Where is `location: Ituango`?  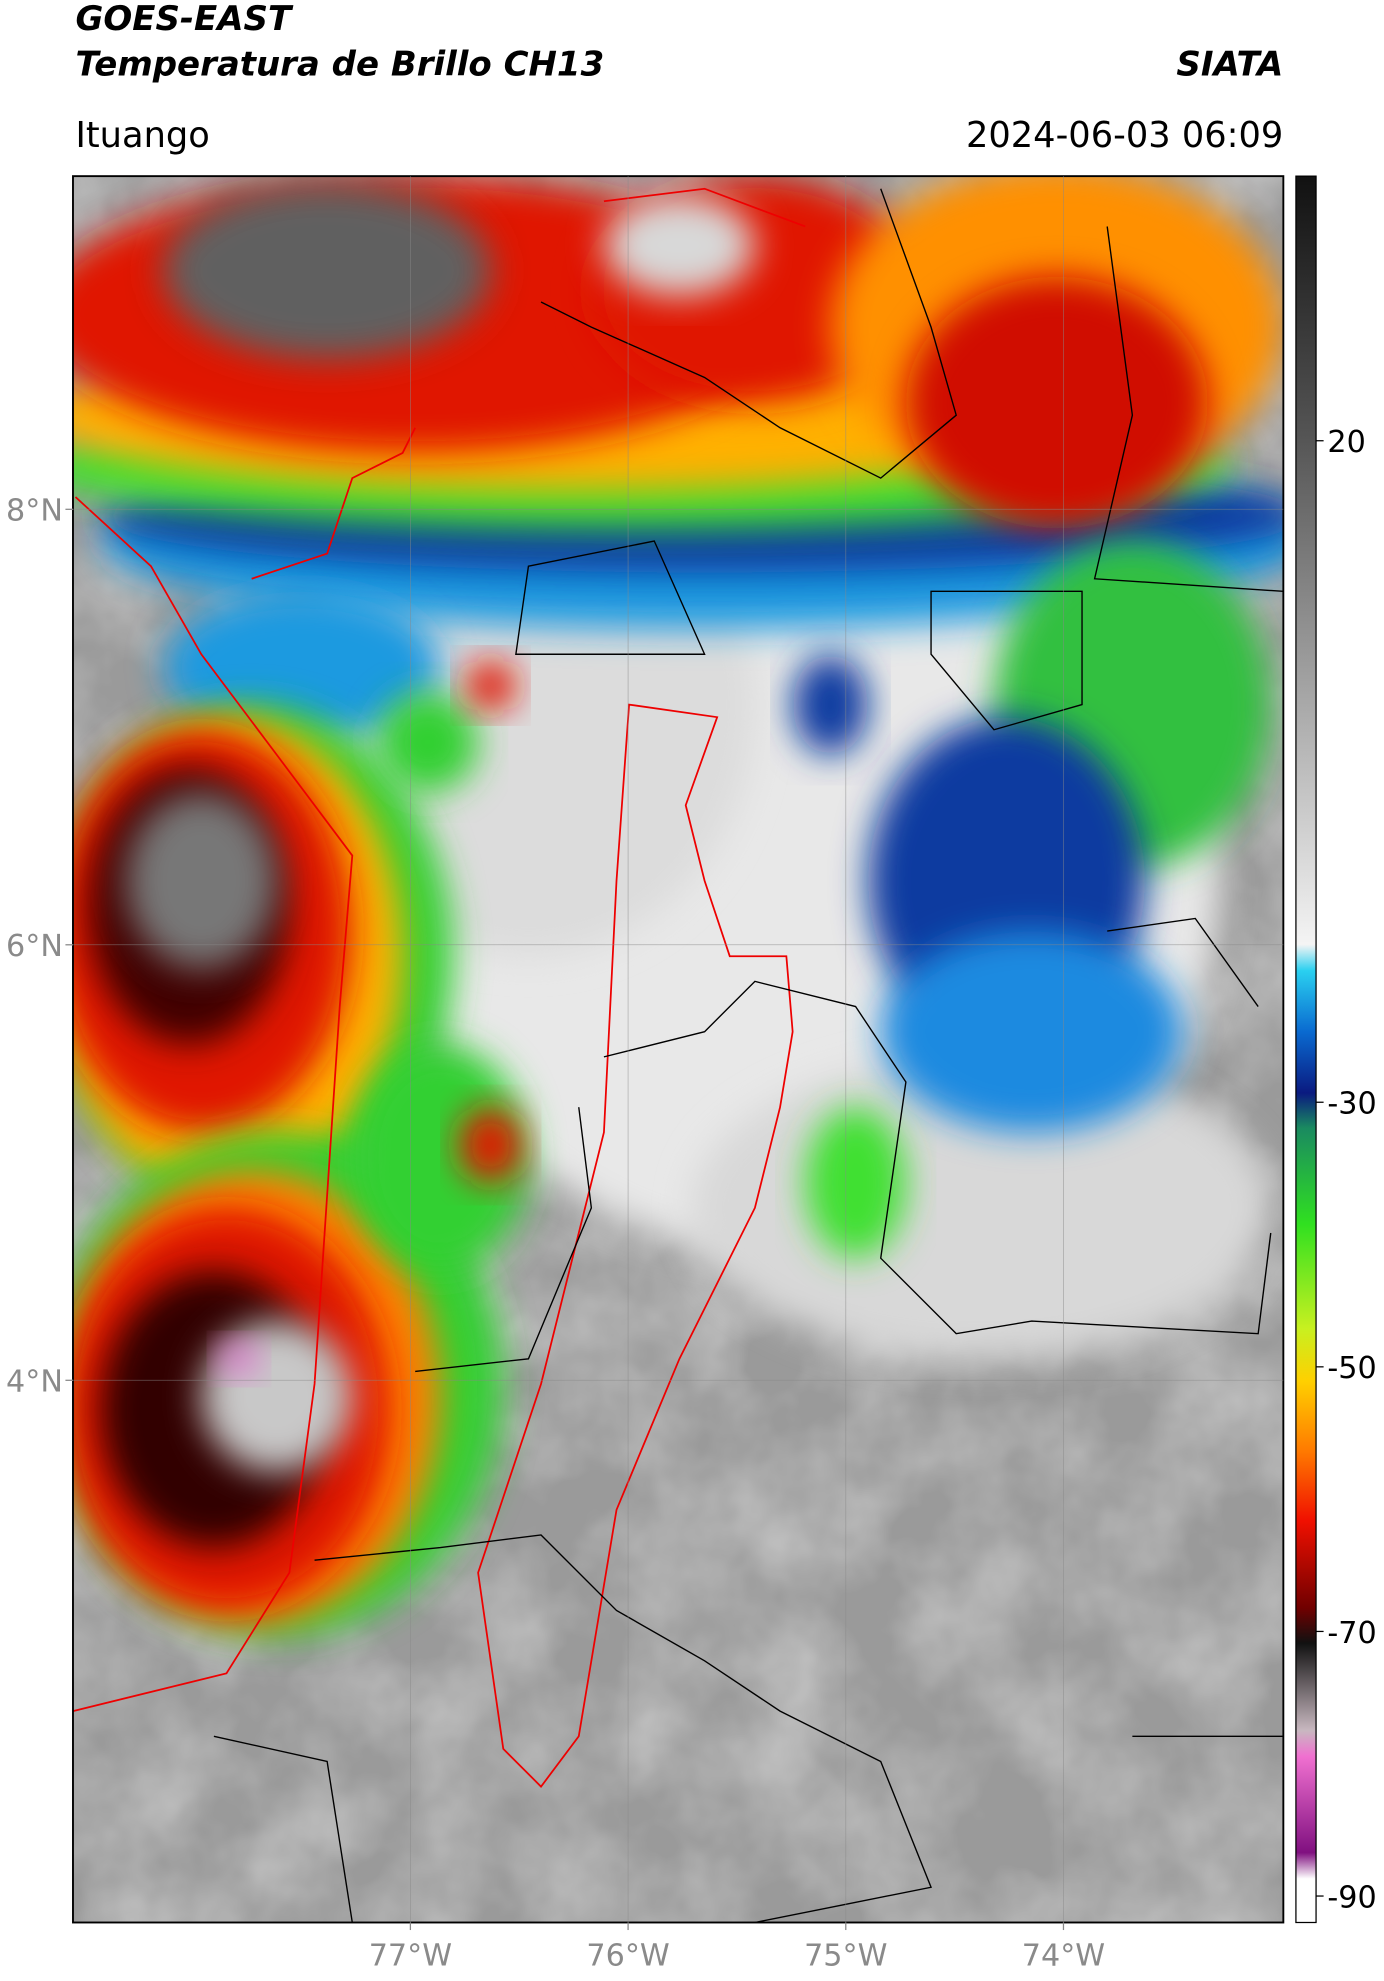 location: Ituango is located at coordinates (142, 135).